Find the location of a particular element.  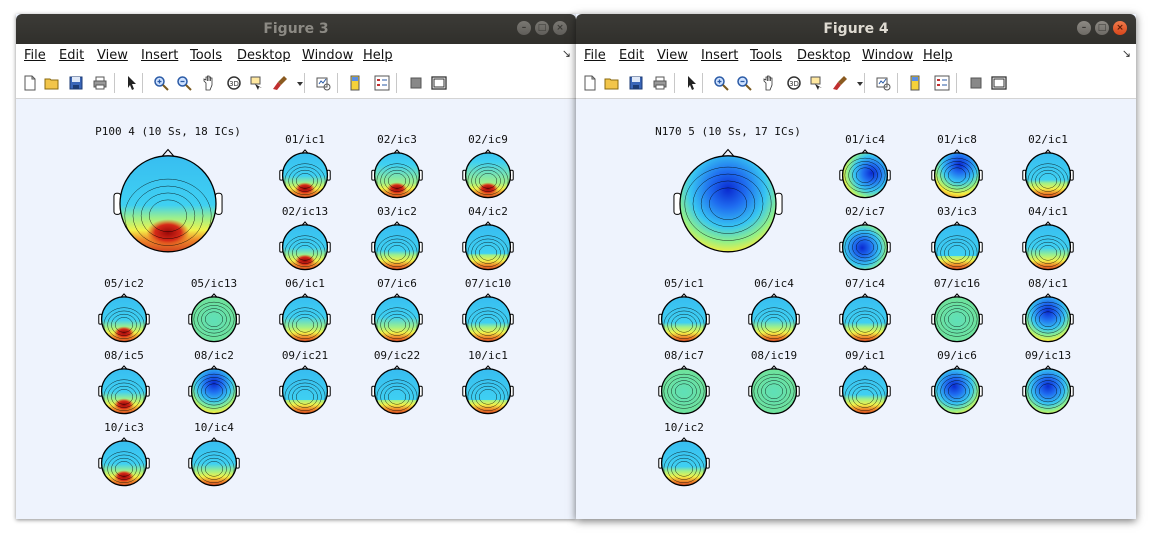

component-label: 09/ic13 is located at coordinates (1048, 355).